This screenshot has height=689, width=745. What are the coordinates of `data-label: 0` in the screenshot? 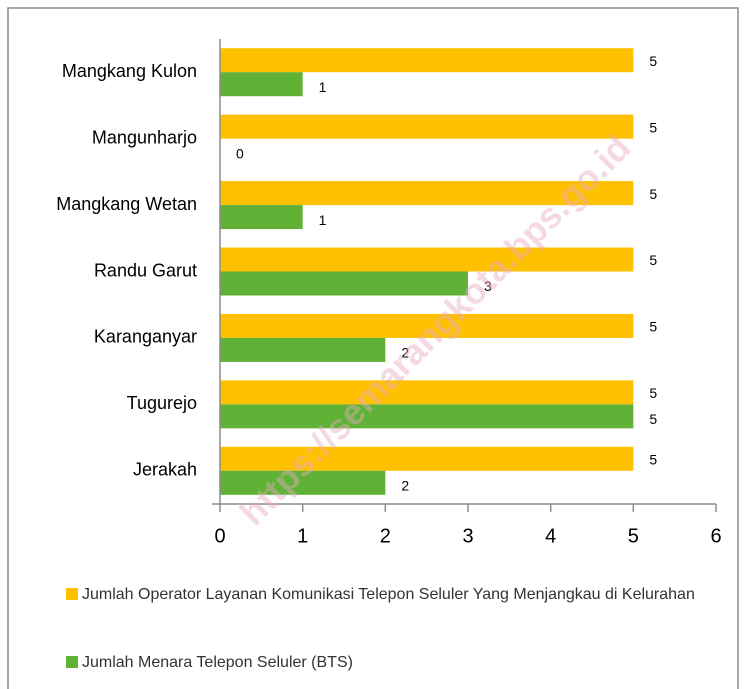 It's located at (240, 153).